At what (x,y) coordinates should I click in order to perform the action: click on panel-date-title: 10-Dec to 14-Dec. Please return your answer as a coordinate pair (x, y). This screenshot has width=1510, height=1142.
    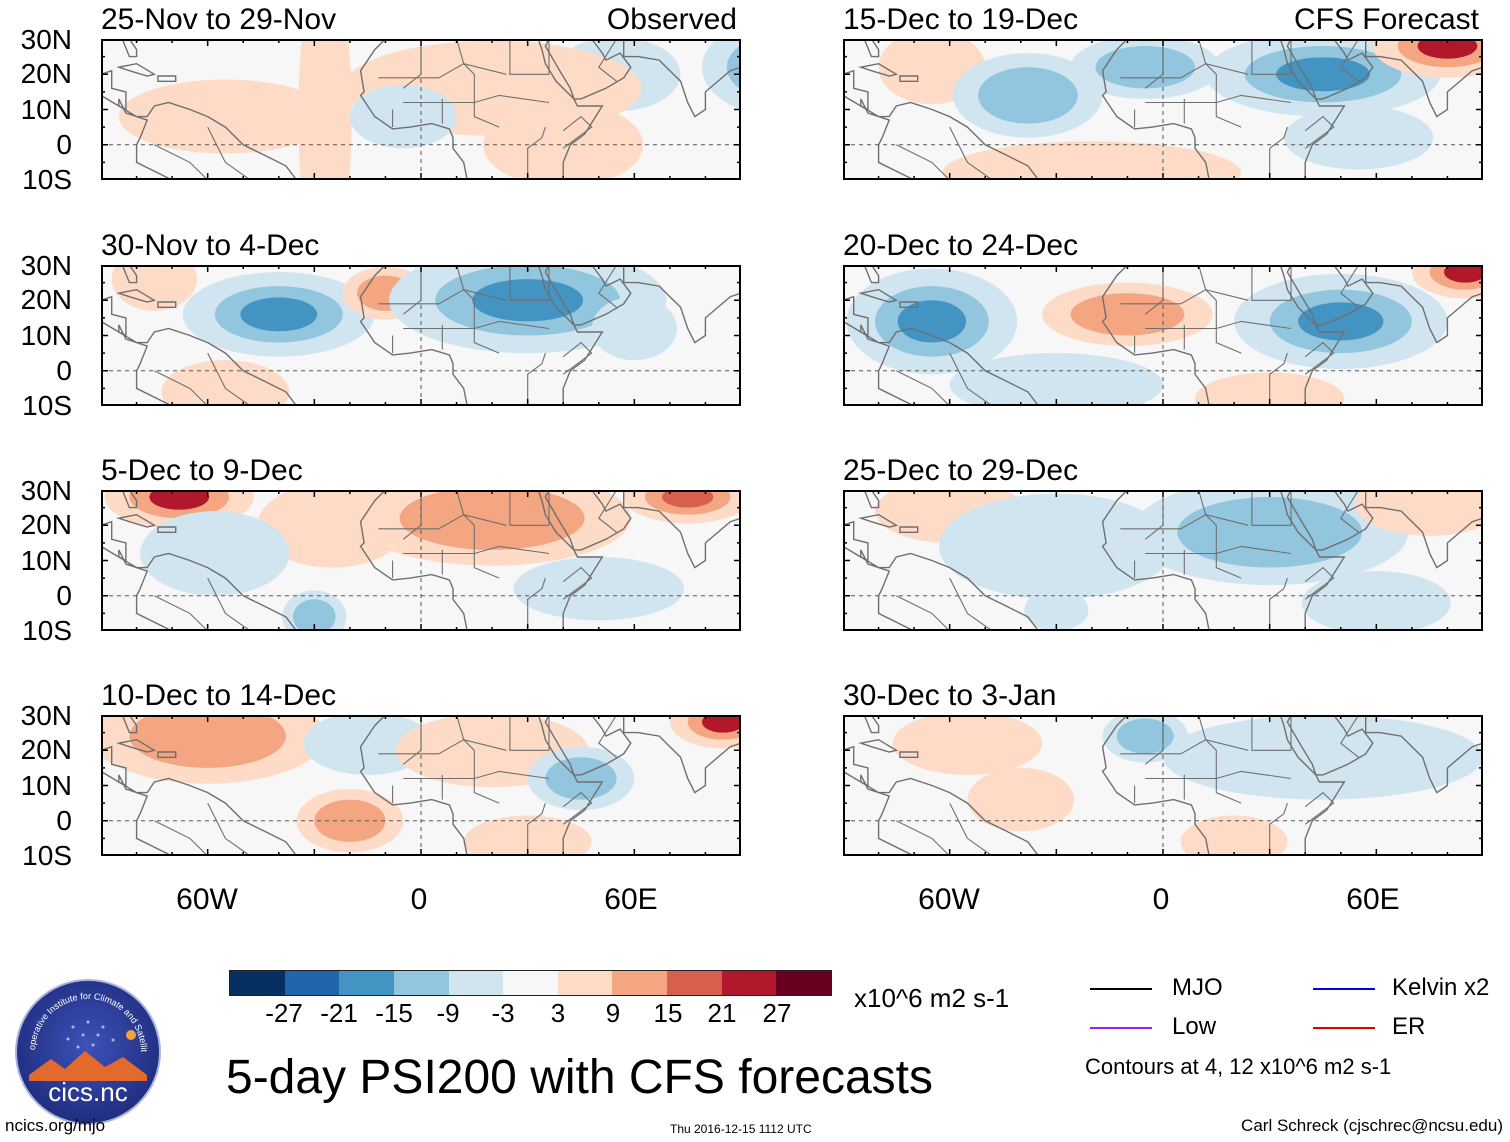
    Looking at the image, I should click on (219, 695).